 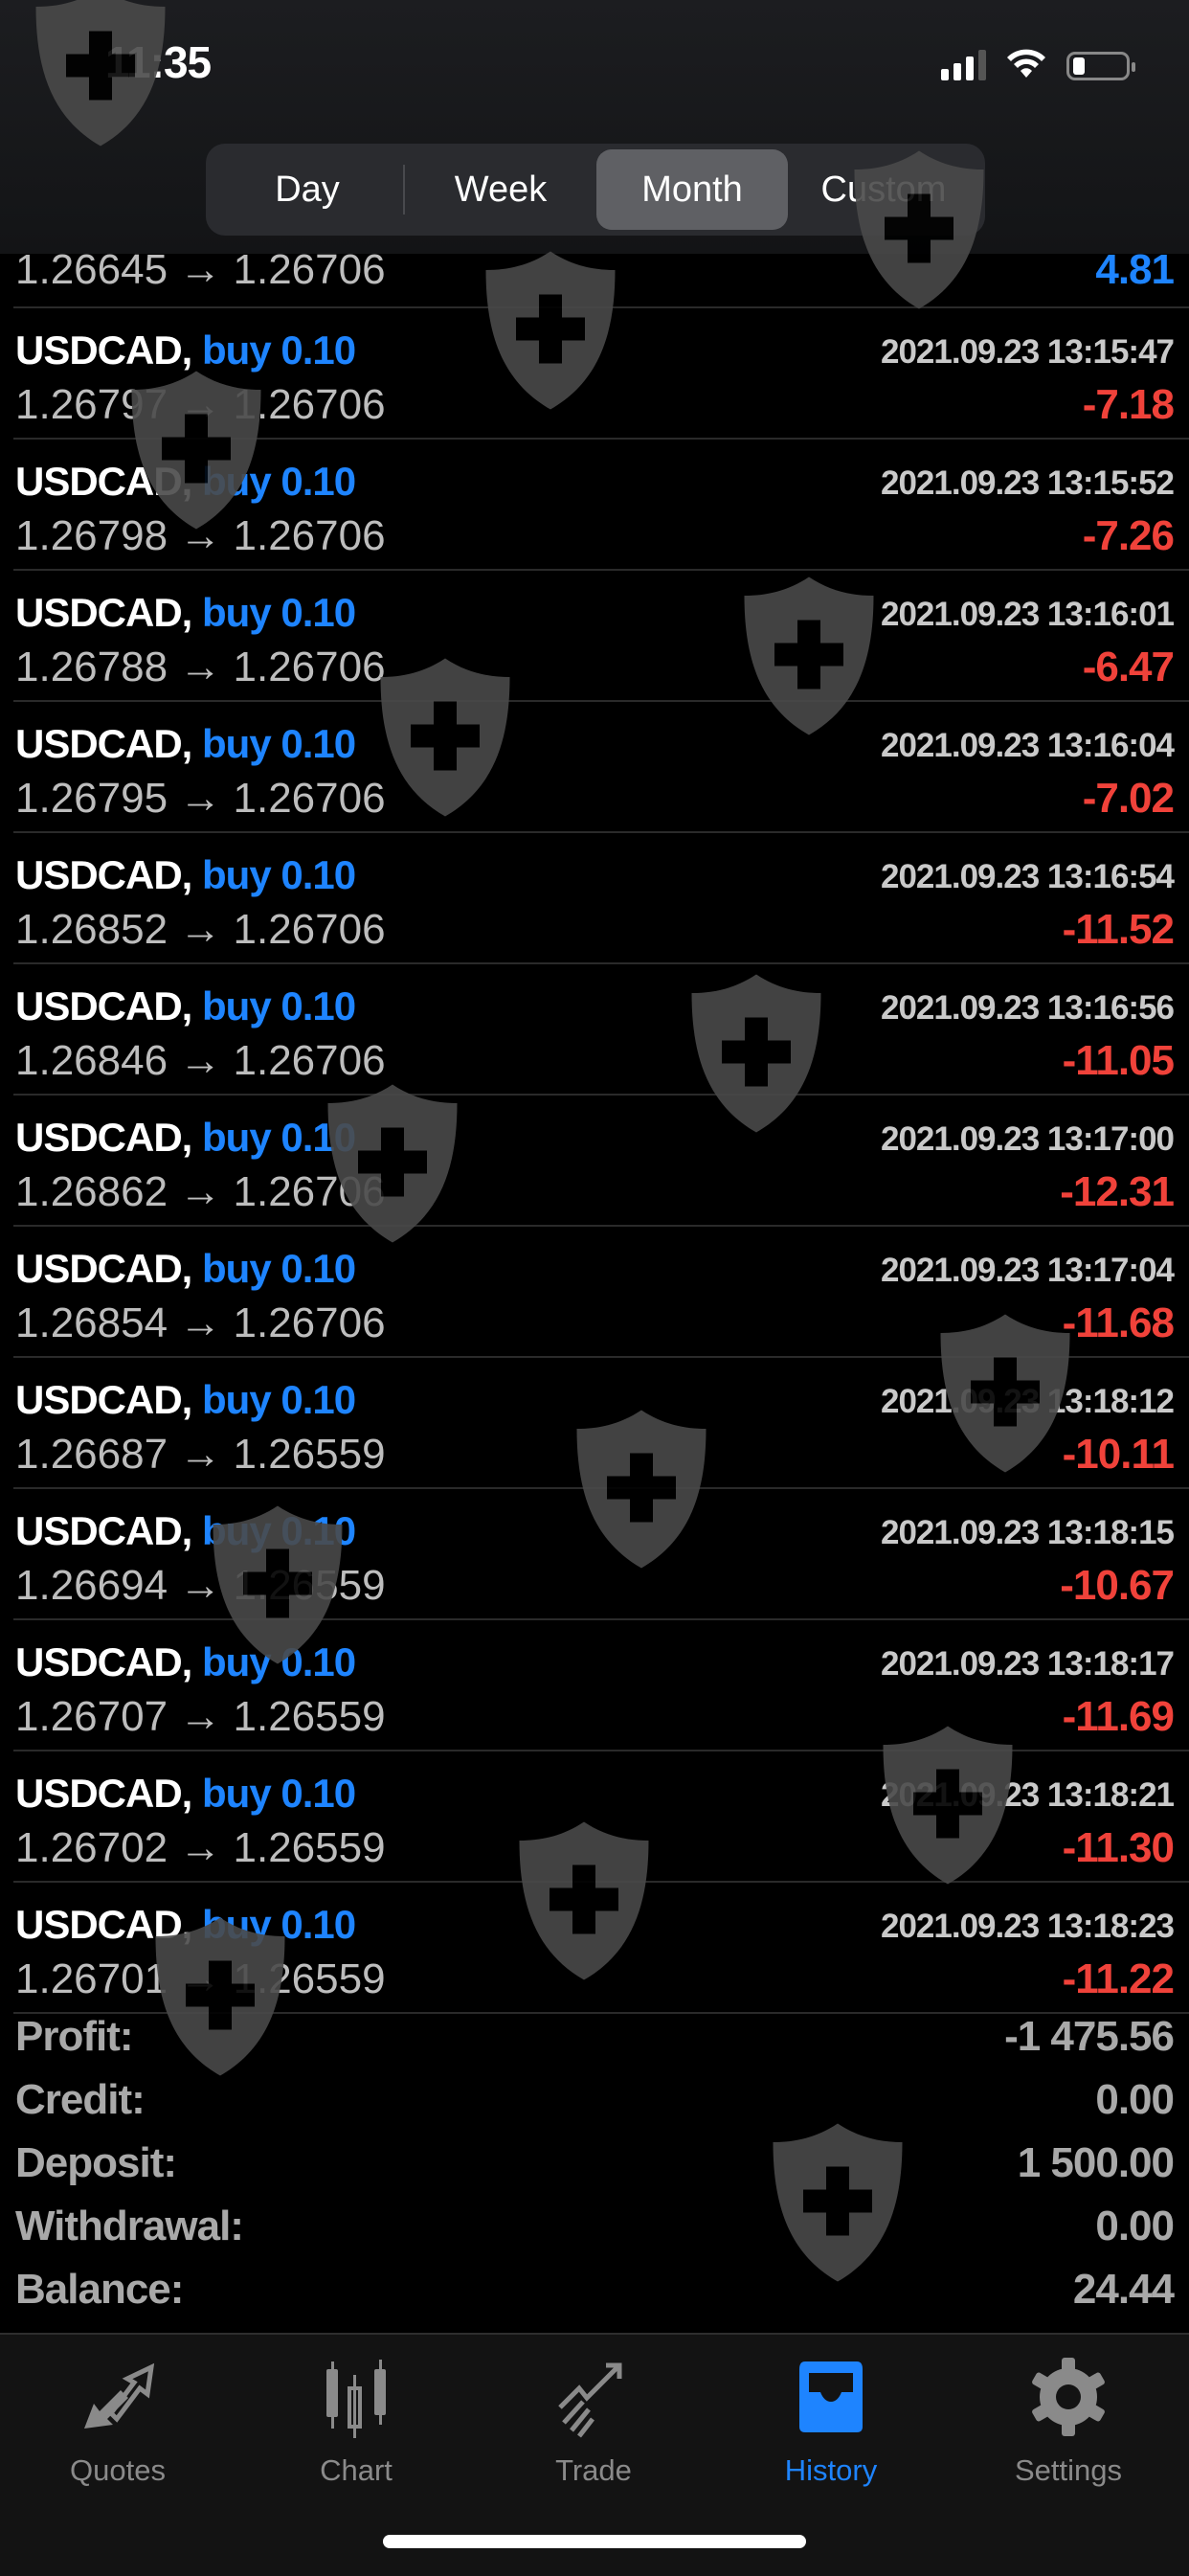 What do you see at coordinates (200, 1060) in the screenshot?
I see `deal-prices: 1.26846 → 1.26706` at bounding box center [200, 1060].